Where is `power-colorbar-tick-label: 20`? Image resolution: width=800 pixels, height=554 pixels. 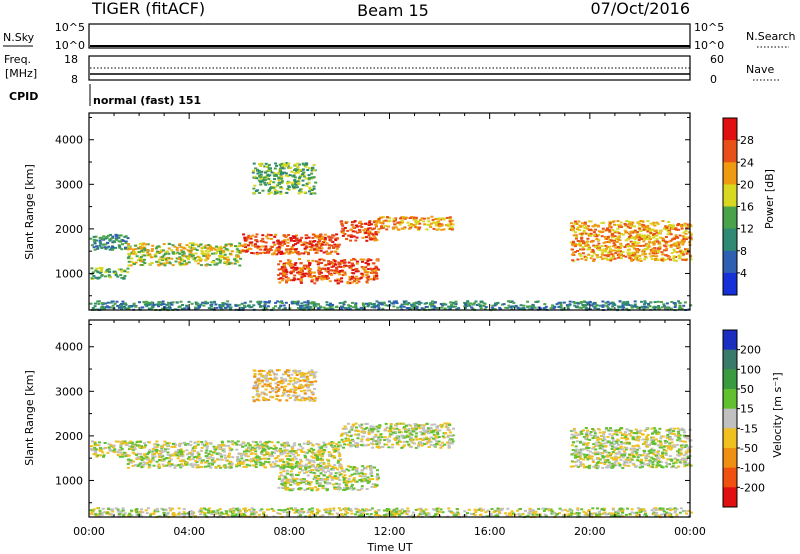
power-colorbar-tick-label: 20 is located at coordinates (747, 184).